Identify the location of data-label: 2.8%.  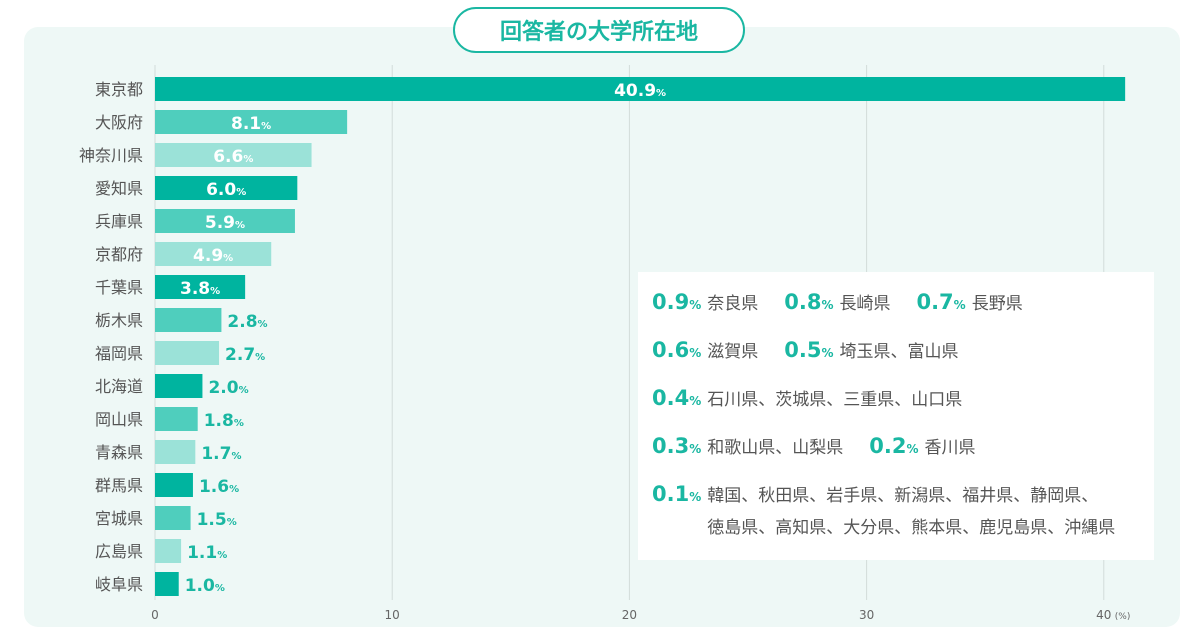
(247, 322).